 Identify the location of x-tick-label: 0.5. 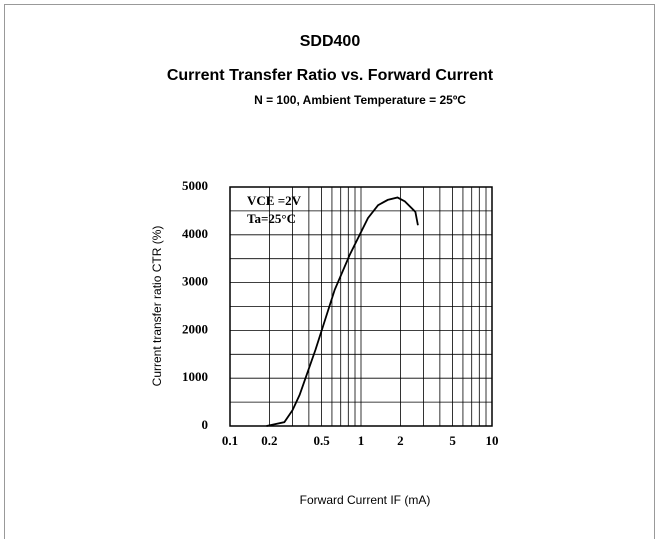
(321, 440).